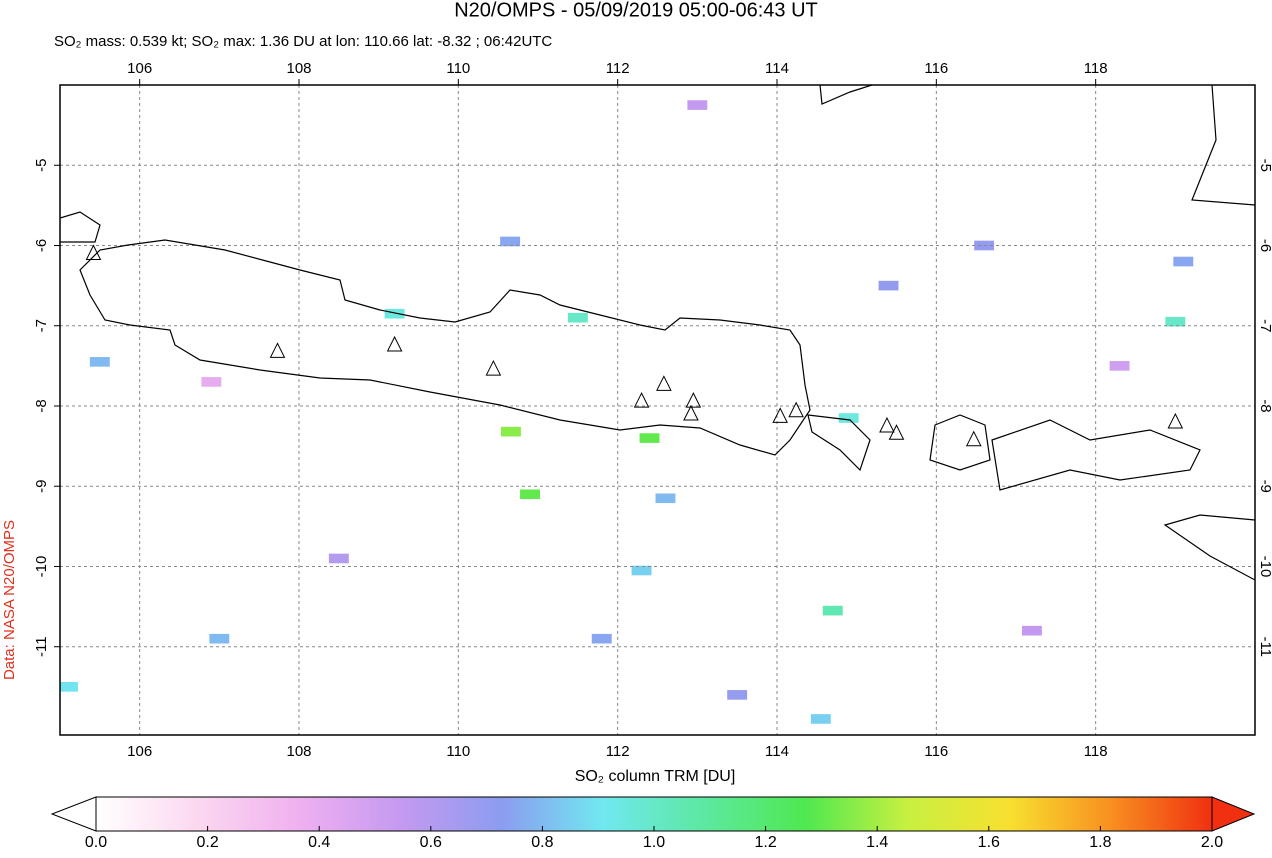 The height and width of the screenshot is (858, 1272). Describe the element at coordinates (1096, 455) in the screenshot. I see `coast-sumbawa` at that location.